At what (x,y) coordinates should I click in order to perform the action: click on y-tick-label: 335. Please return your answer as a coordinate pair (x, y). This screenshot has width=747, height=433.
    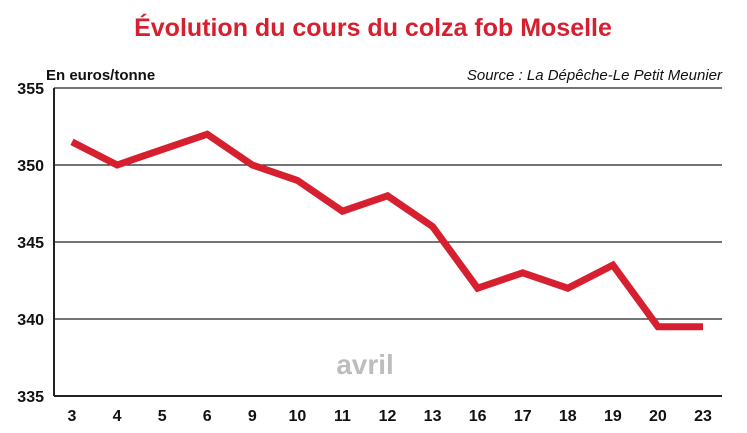
    Looking at the image, I should click on (30, 397).